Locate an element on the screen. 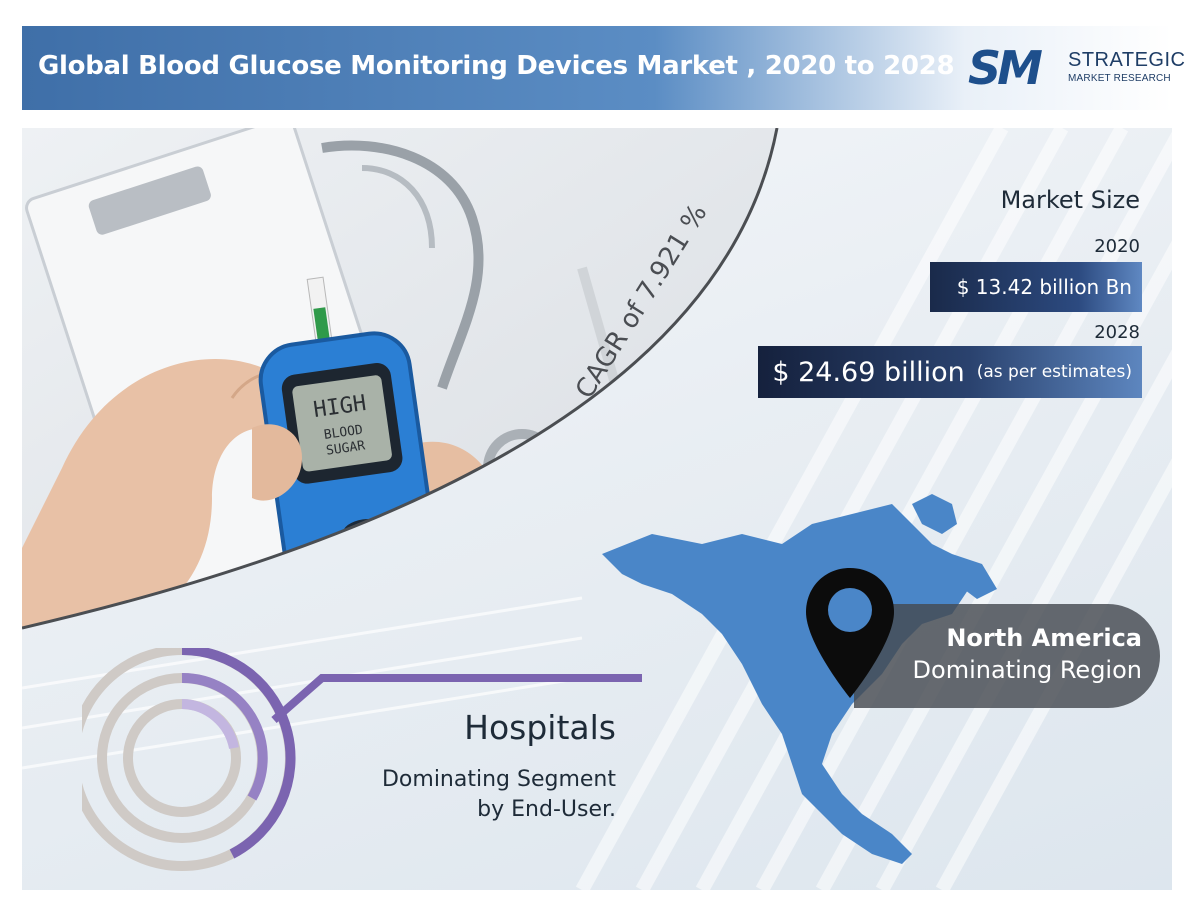  value-2028-box: $ 24.69 billion (as per estimates) is located at coordinates (950, 372).